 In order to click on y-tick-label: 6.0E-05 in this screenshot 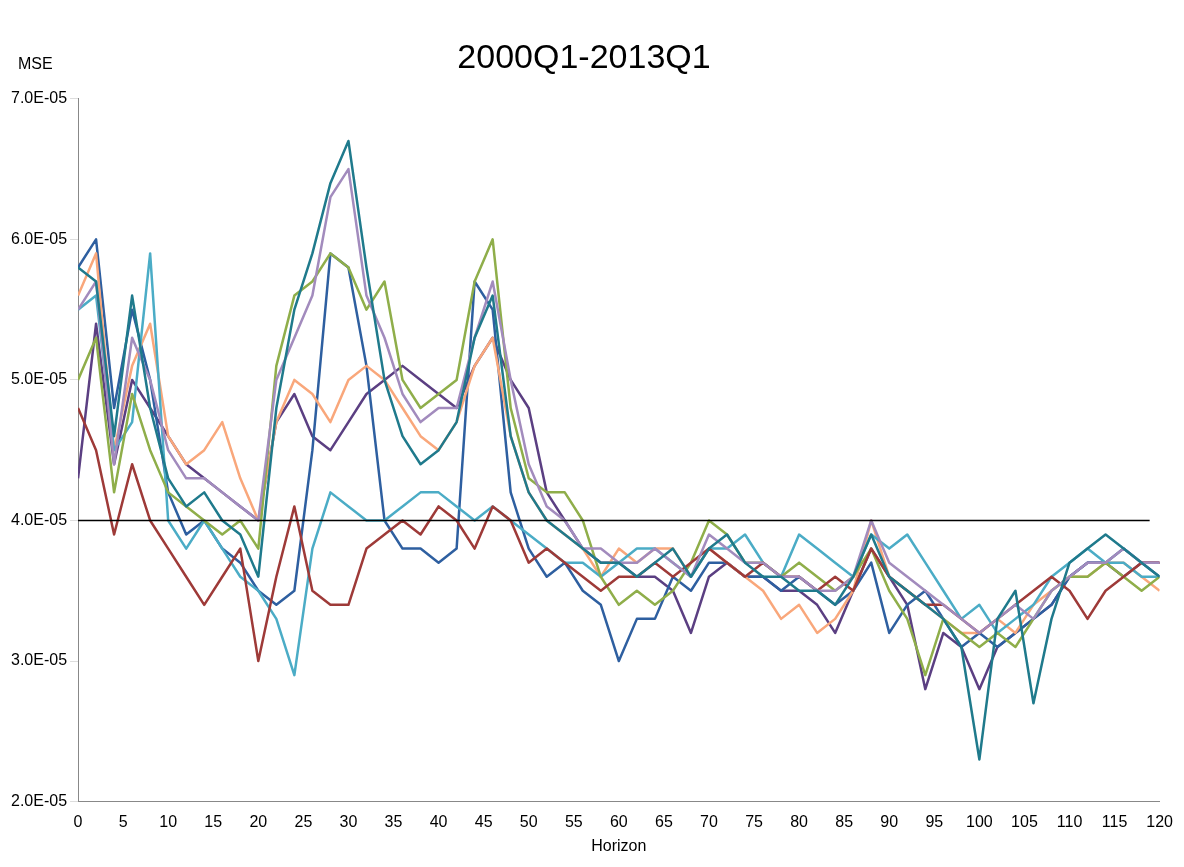, I will do `click(39, 238)`.